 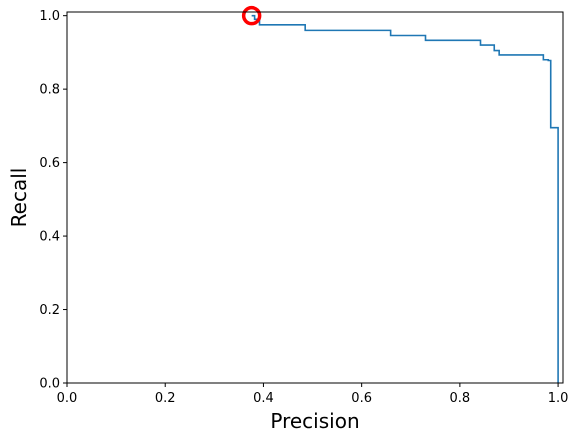 I want to click on y-tick-label: 0.4, so click(x=49, y=237).